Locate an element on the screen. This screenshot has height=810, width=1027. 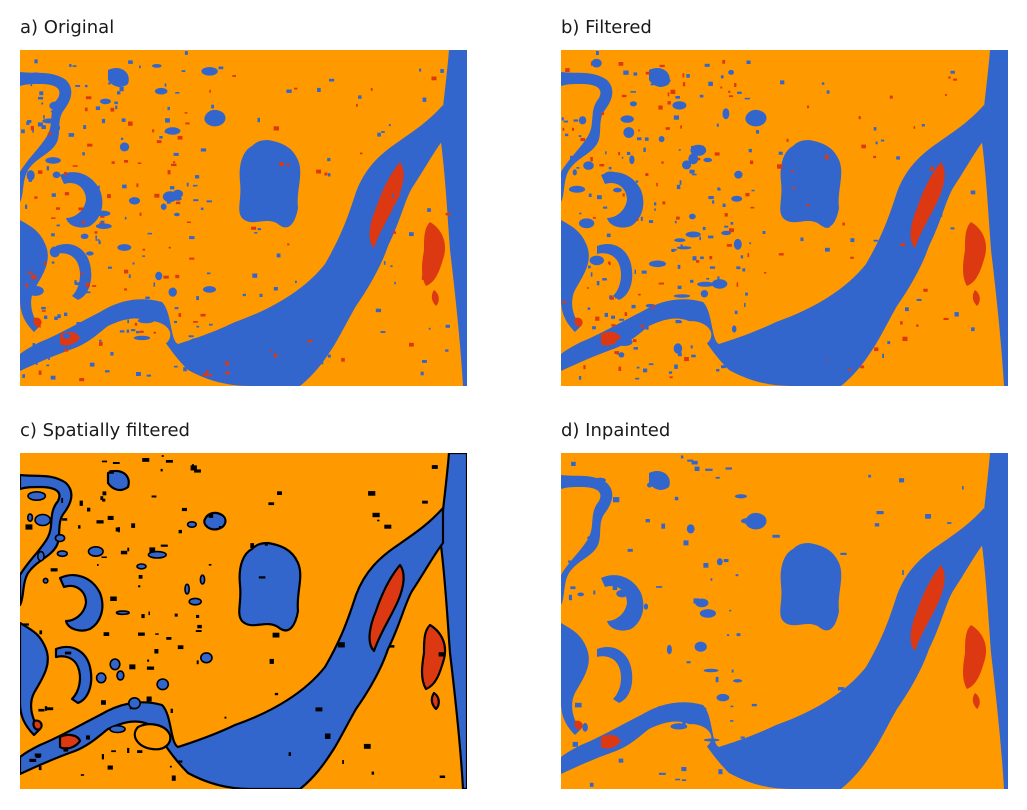
north-pond is located at coordinates (659, 77).